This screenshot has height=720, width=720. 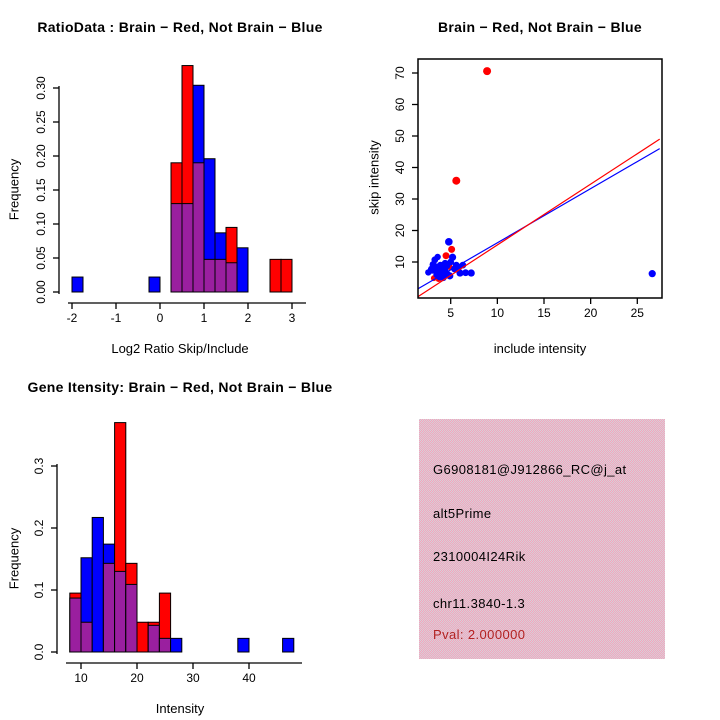 What do you see at coordinates (180, 708) in the screenshot?
I see `gene-histogram-xlabel: Intensity` at bounding box center [180, 708].